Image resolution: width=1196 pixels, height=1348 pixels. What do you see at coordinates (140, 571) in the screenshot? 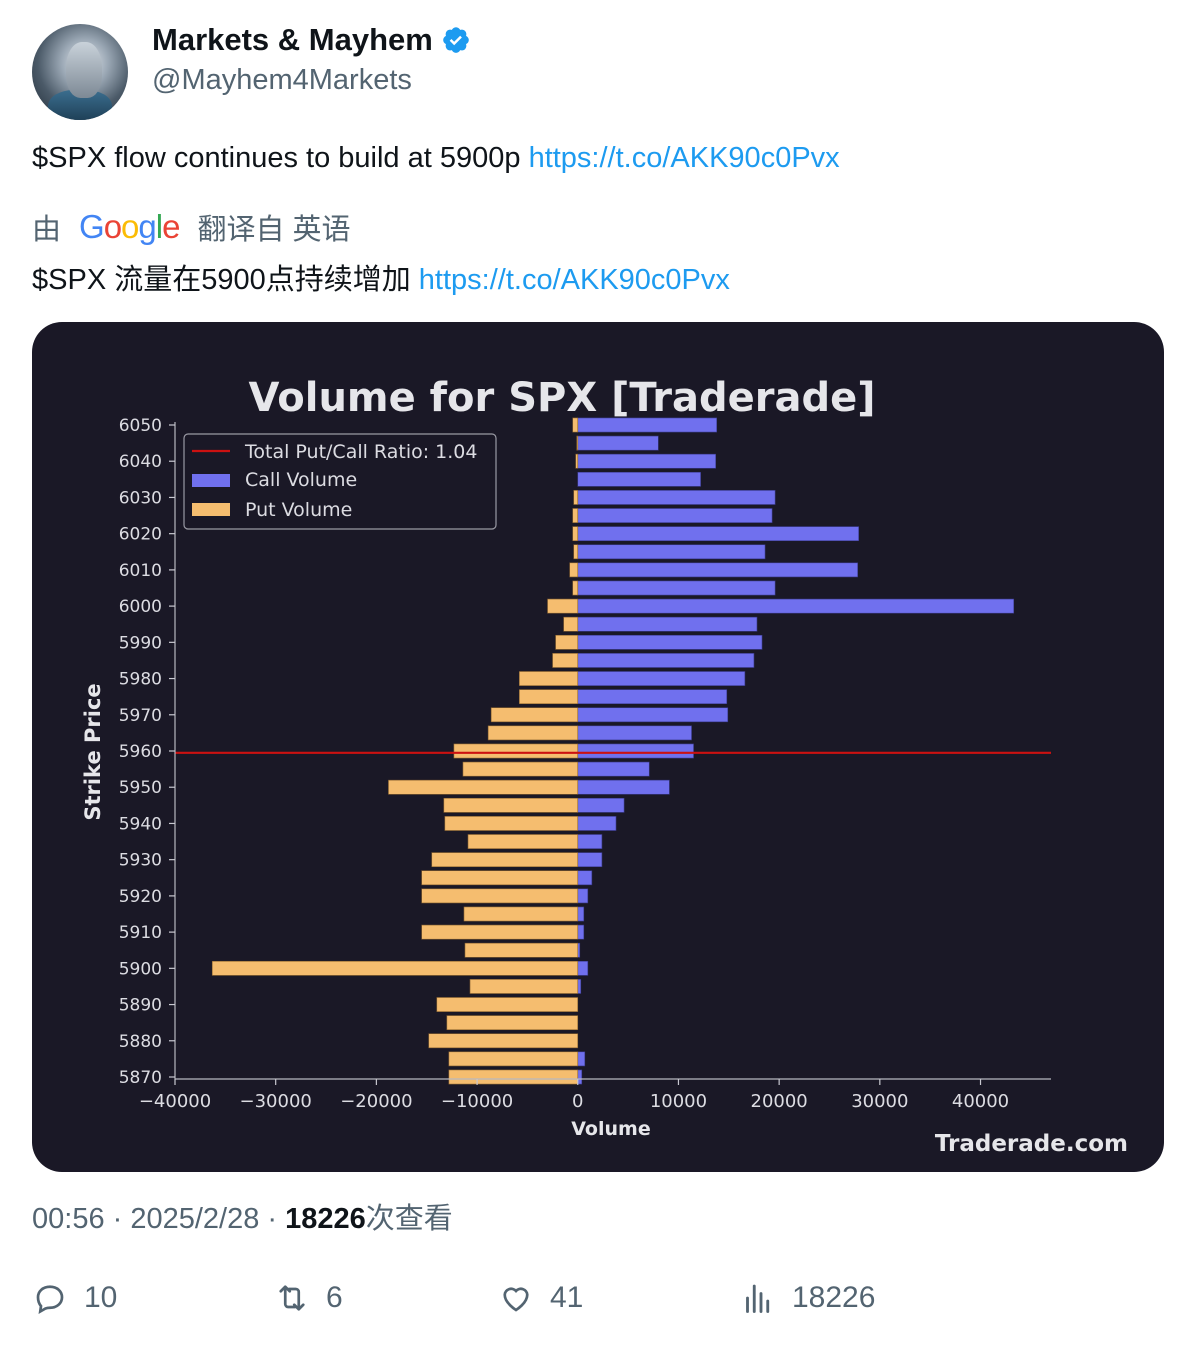
I see `y-tick-label: 6010` at bounding box center [140, 571].